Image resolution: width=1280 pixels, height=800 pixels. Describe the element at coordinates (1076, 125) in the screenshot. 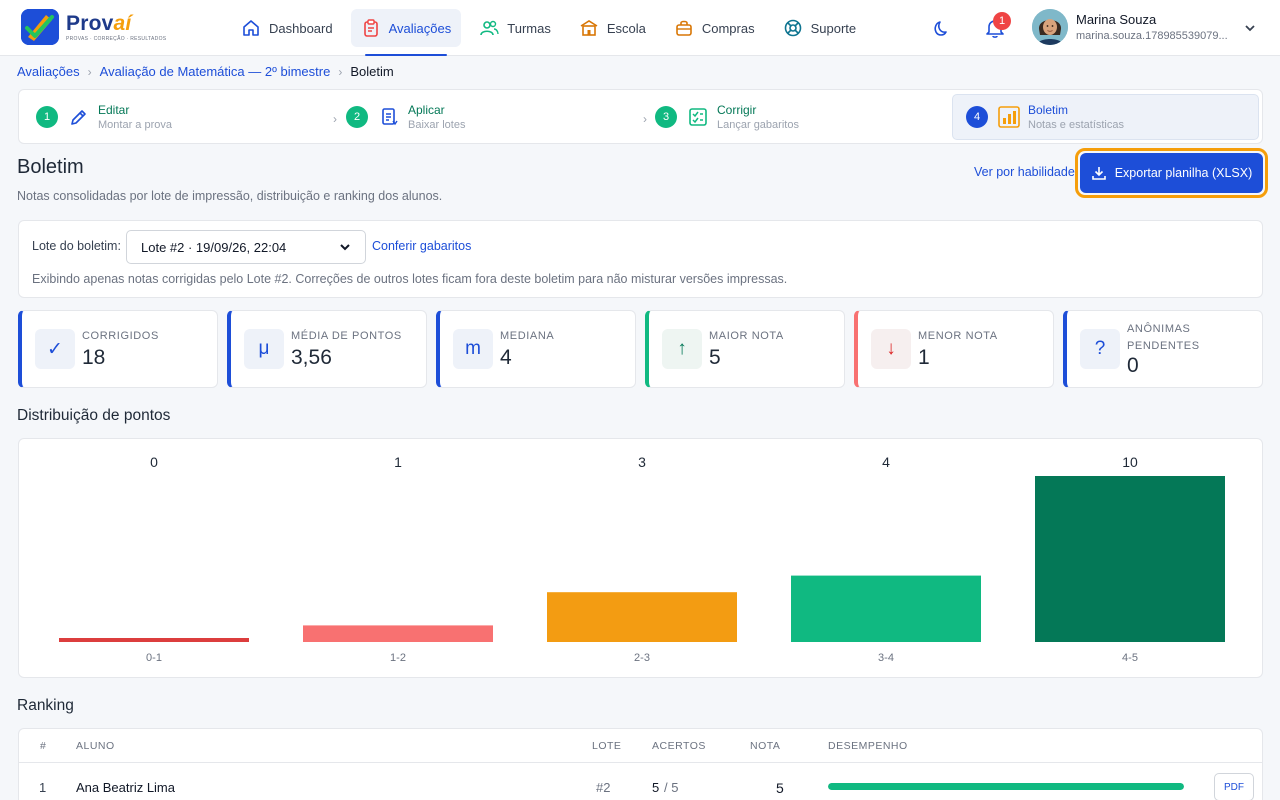

I see `step-subtitle: Notas e estatísticas` at that location.